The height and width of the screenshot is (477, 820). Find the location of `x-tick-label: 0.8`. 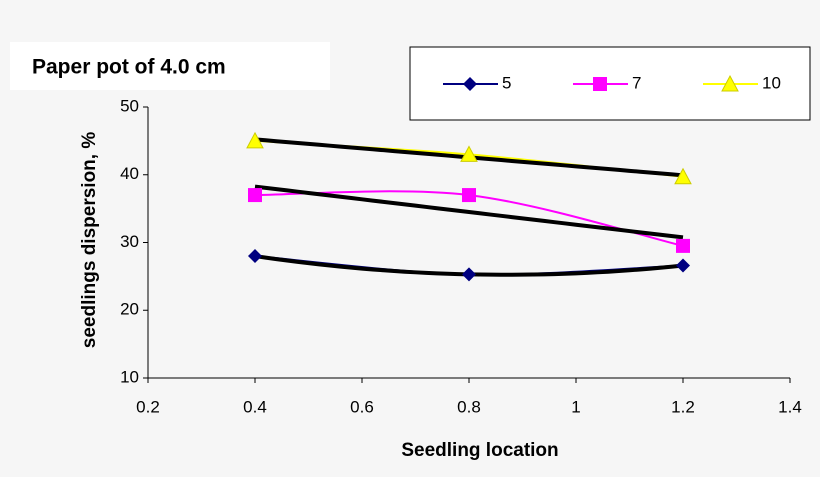

x-tick-label: 0.8 is located at coordinates (469, 406).